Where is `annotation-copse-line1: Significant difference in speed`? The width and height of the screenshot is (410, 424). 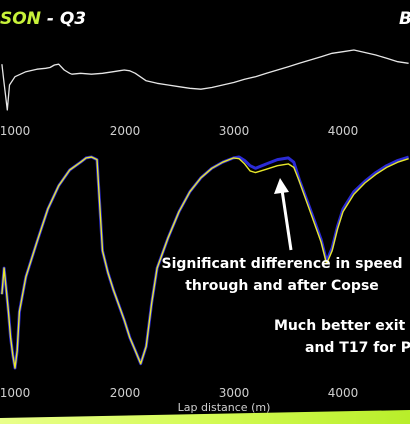 annotation-copse-line1: Significant difference in speed is located at coordinates (281, 264).